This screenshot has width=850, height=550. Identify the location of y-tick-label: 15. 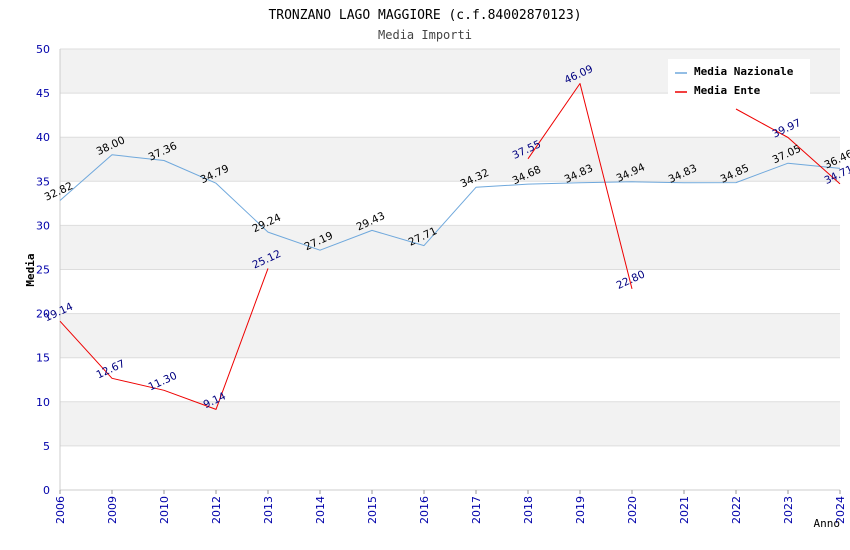
(43, 358).